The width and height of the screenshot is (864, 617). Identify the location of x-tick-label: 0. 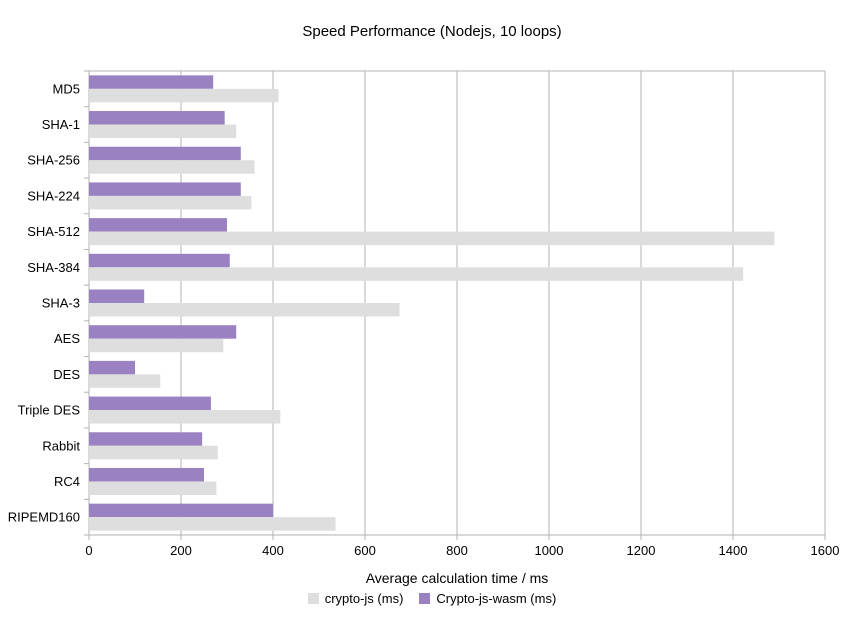
(88, 550).